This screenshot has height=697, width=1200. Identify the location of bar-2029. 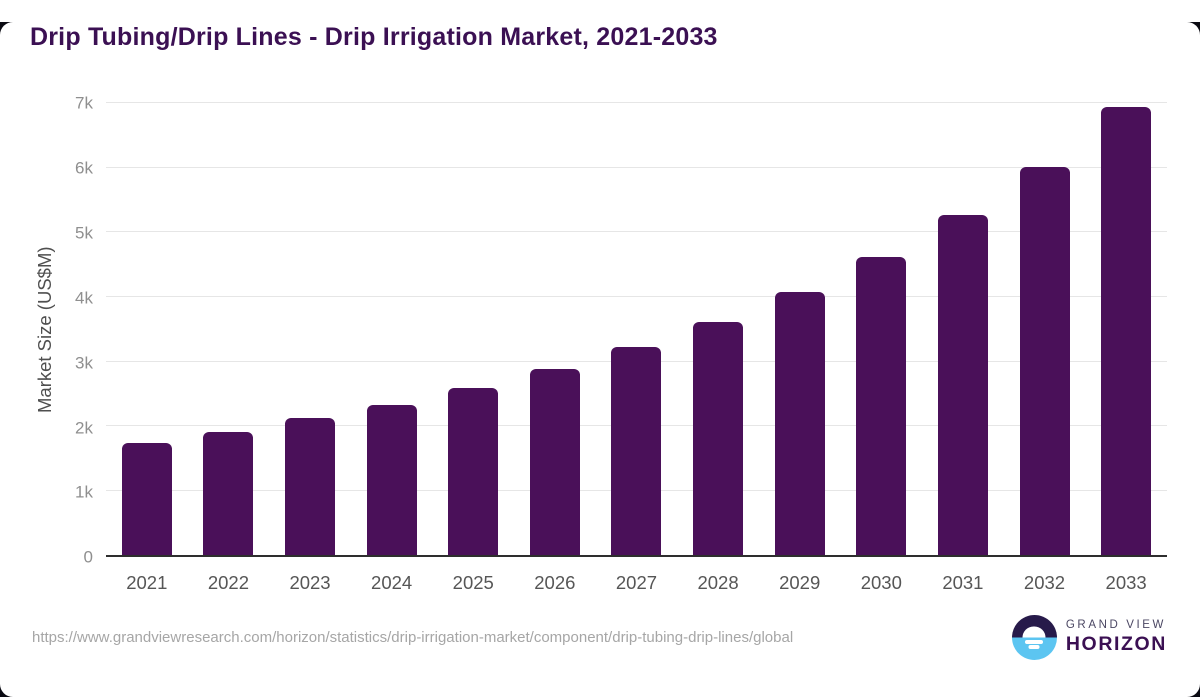
(799, 423).